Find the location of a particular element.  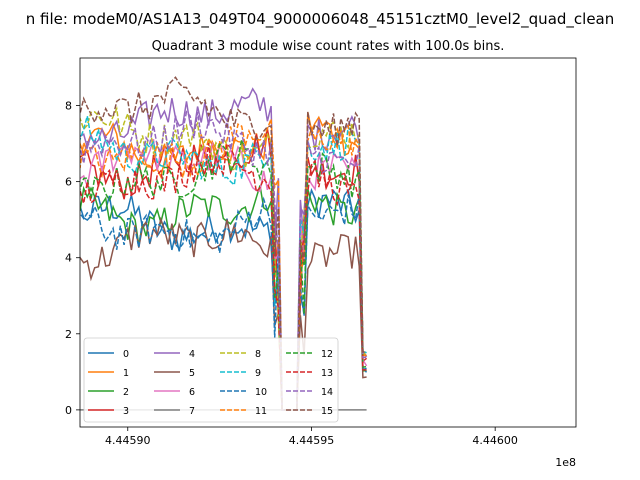

x-tick-label: 4.44590 is located at coordinates (128, 440).